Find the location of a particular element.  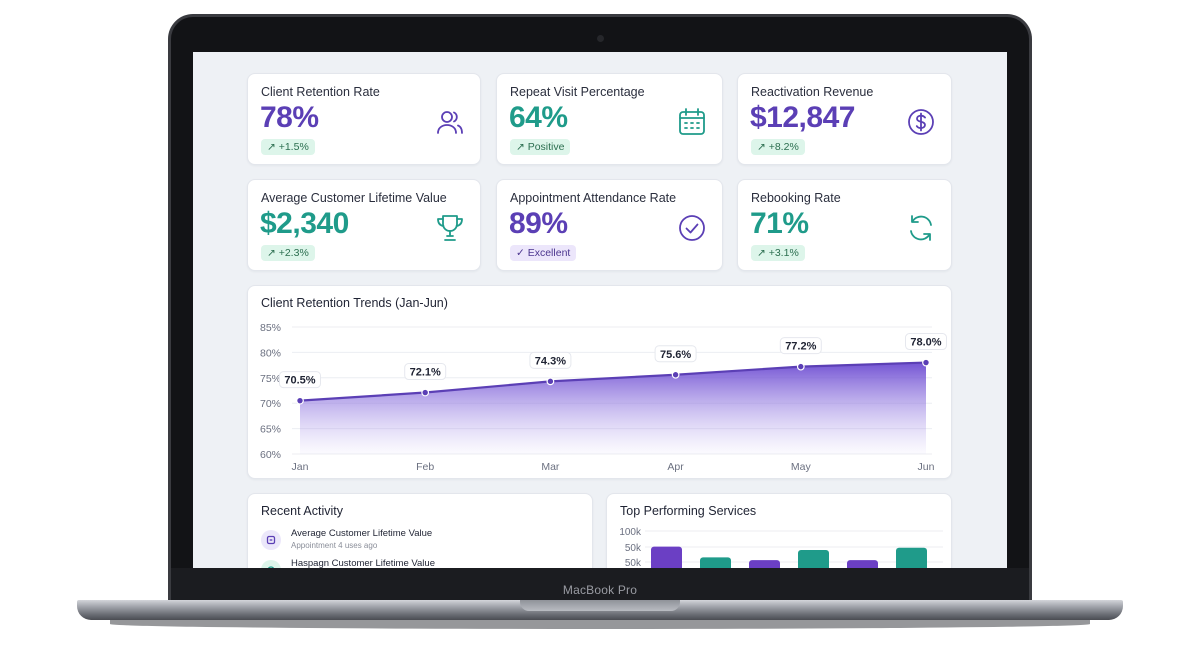

check-circle-icon is located at coordinates (692, 228).